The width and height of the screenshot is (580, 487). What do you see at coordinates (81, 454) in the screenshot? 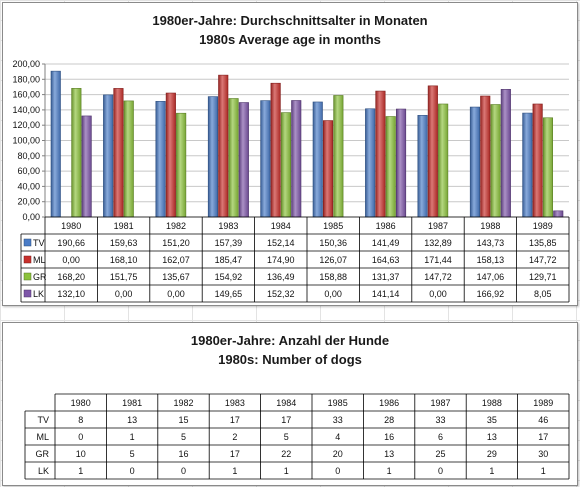
I see `table-cell: 10` at bounding box center [81, 454].